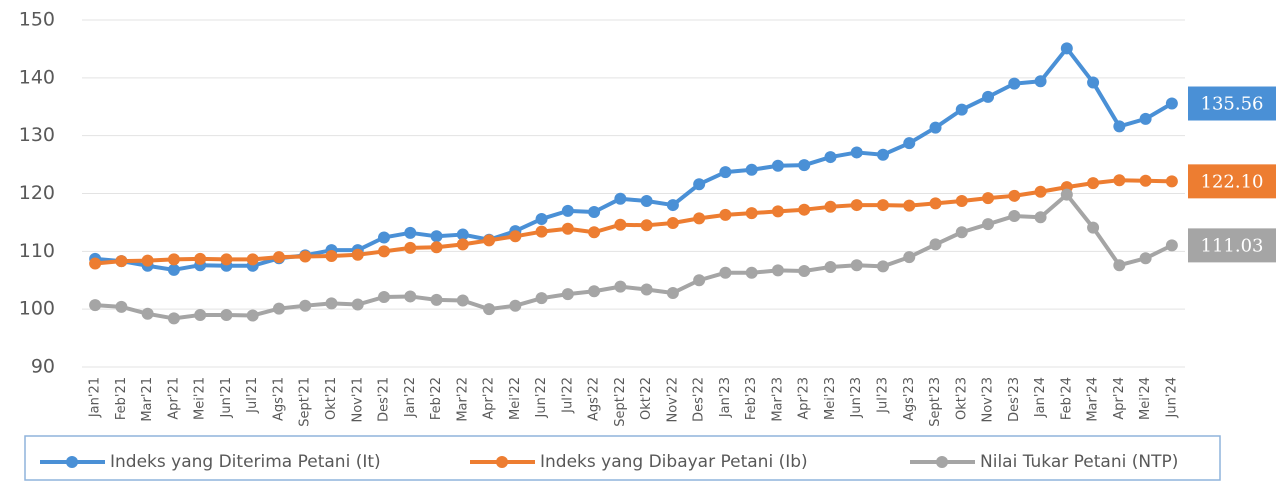 The image size is (1278, 486). I want to click on x-tick-label: Apr'22, so click(489, 398).